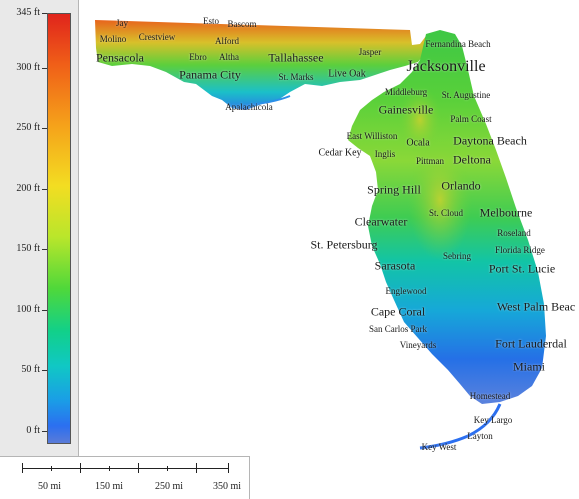  Describe the element at coordinates (418, 345) in the screenshot. I see `city-label: Vineyards` at that location.